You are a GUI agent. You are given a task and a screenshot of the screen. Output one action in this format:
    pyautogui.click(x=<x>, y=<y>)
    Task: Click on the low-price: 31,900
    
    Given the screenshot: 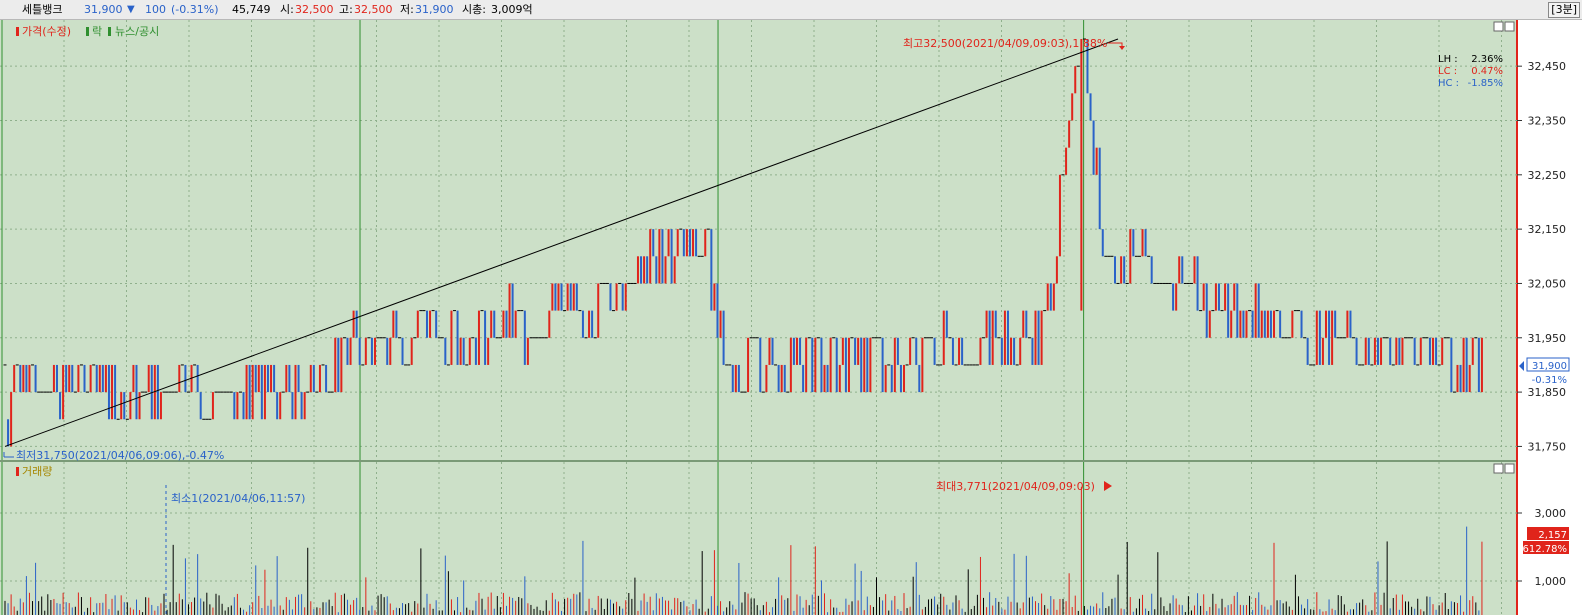 What is the action you would take?
    pyautogui.click(x=434, y=9)
    